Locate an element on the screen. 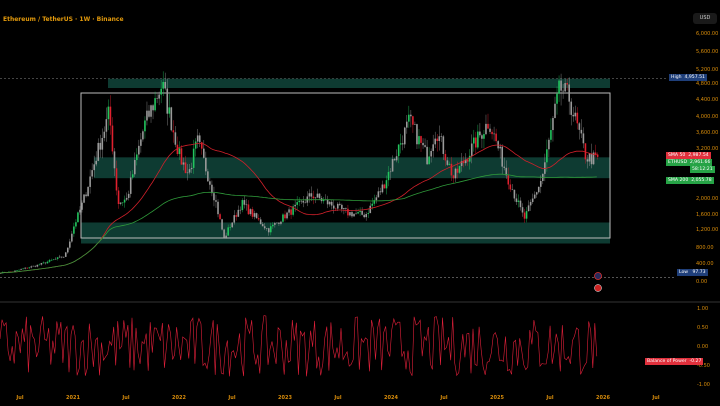 The width and height of the screenshot is (720, 406). dividend-marker-icon is located at coordinates (598, 288).